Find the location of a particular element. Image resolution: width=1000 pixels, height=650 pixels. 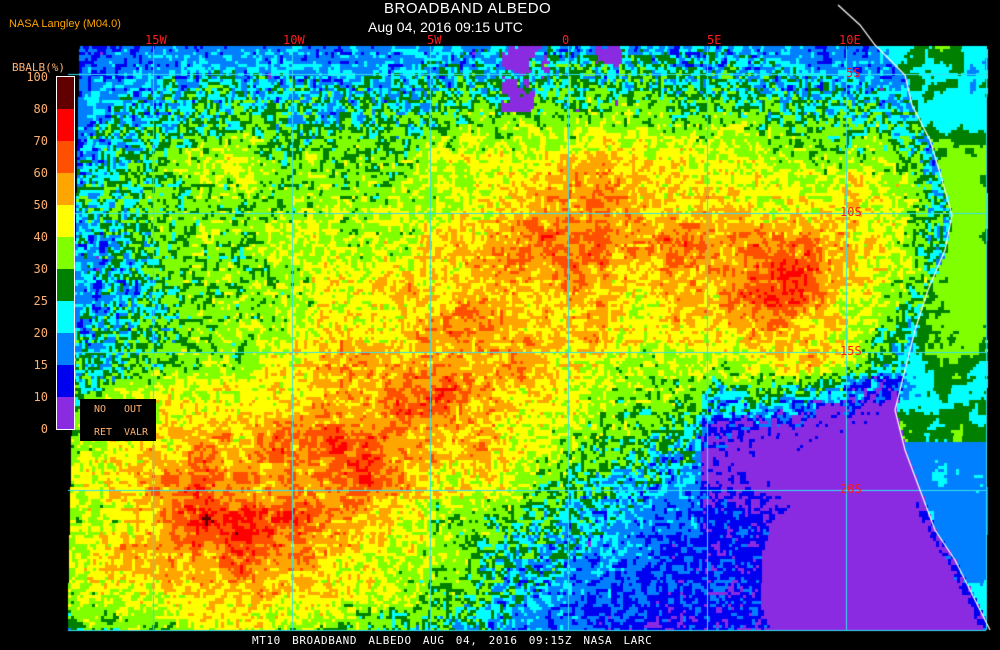

legend-tick-label: 0 is located at coordinates (44, 429).